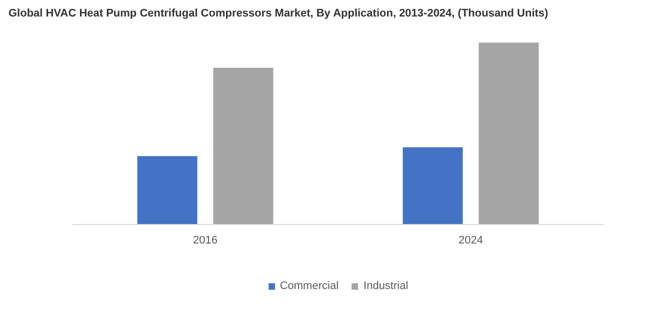 This screenshot has width=668, height=326. I want to click on chart-title: Global HVAC Heat Pump Centrifugal Compressors Market, By Application, 2013-2024, (Thousand Units), so click(278, 14).